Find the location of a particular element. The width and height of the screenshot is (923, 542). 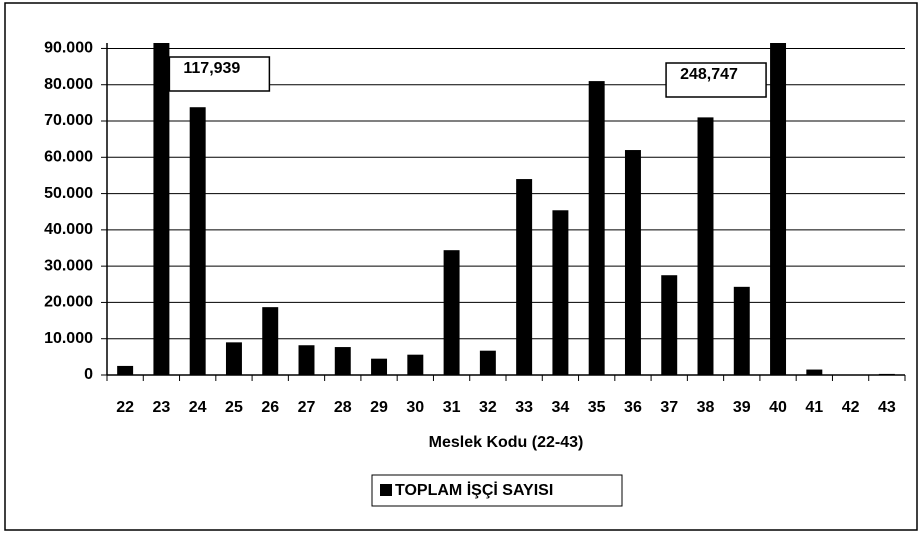

legend-swatch is located at coordinates (386, 490).